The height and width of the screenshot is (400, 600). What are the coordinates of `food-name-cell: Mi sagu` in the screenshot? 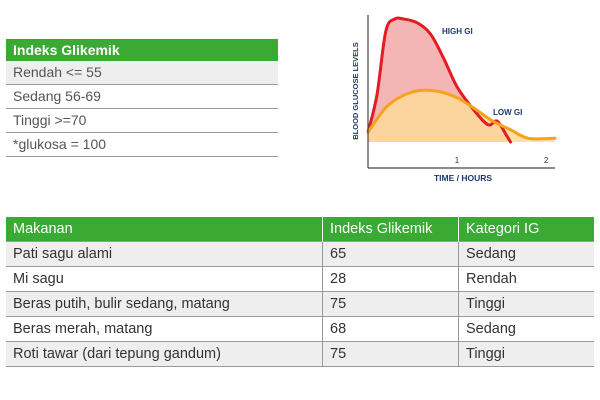 It's located at (164, 279).